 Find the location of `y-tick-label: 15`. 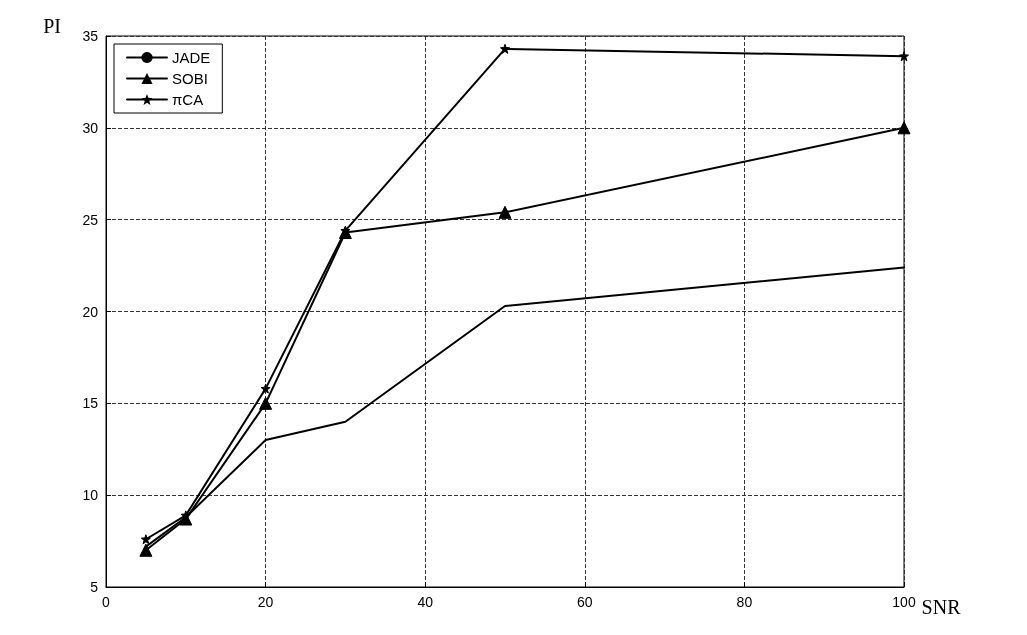

y-tick-label: 15 is located at coordinates (90, 403).